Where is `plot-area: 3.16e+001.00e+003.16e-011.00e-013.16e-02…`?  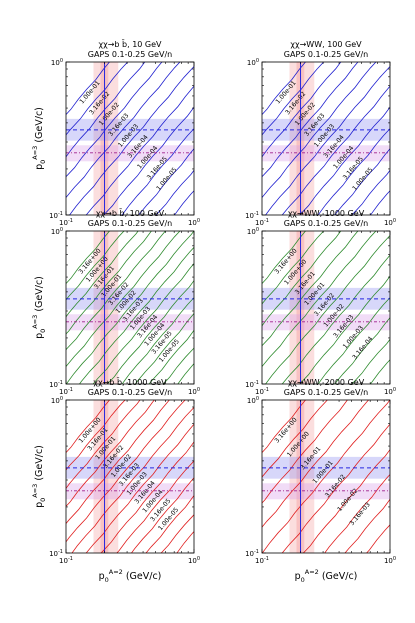 plot-area: 3.16e+001.00e+003.16e-011.00e-013.16e-02… is located at coordinates (130, 307).